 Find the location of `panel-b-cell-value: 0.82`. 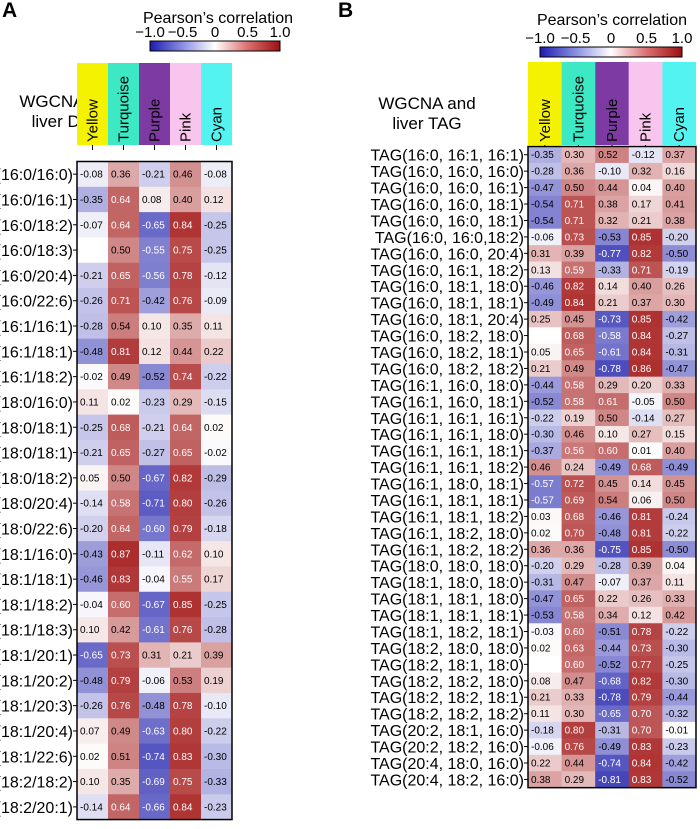

panel-b-cell-value: 0.82 is located at coordinates (642, 681).